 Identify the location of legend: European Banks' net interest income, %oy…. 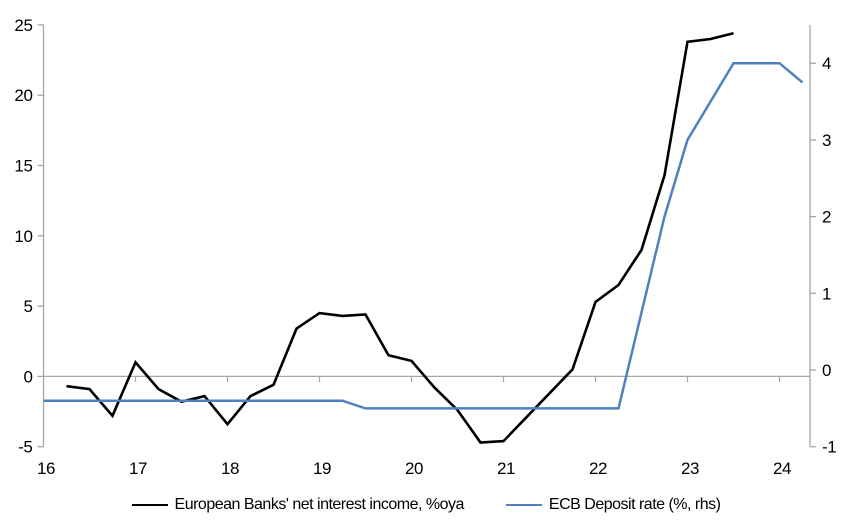
(426, 505).